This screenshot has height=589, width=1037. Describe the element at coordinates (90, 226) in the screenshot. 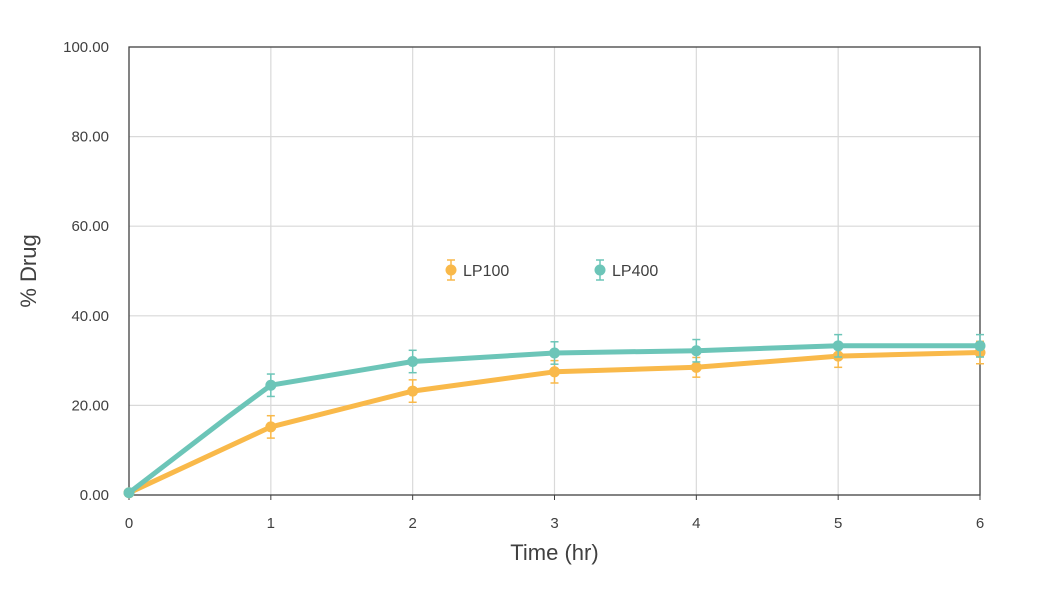

I see `y-tick-label: 60.00` at that location.